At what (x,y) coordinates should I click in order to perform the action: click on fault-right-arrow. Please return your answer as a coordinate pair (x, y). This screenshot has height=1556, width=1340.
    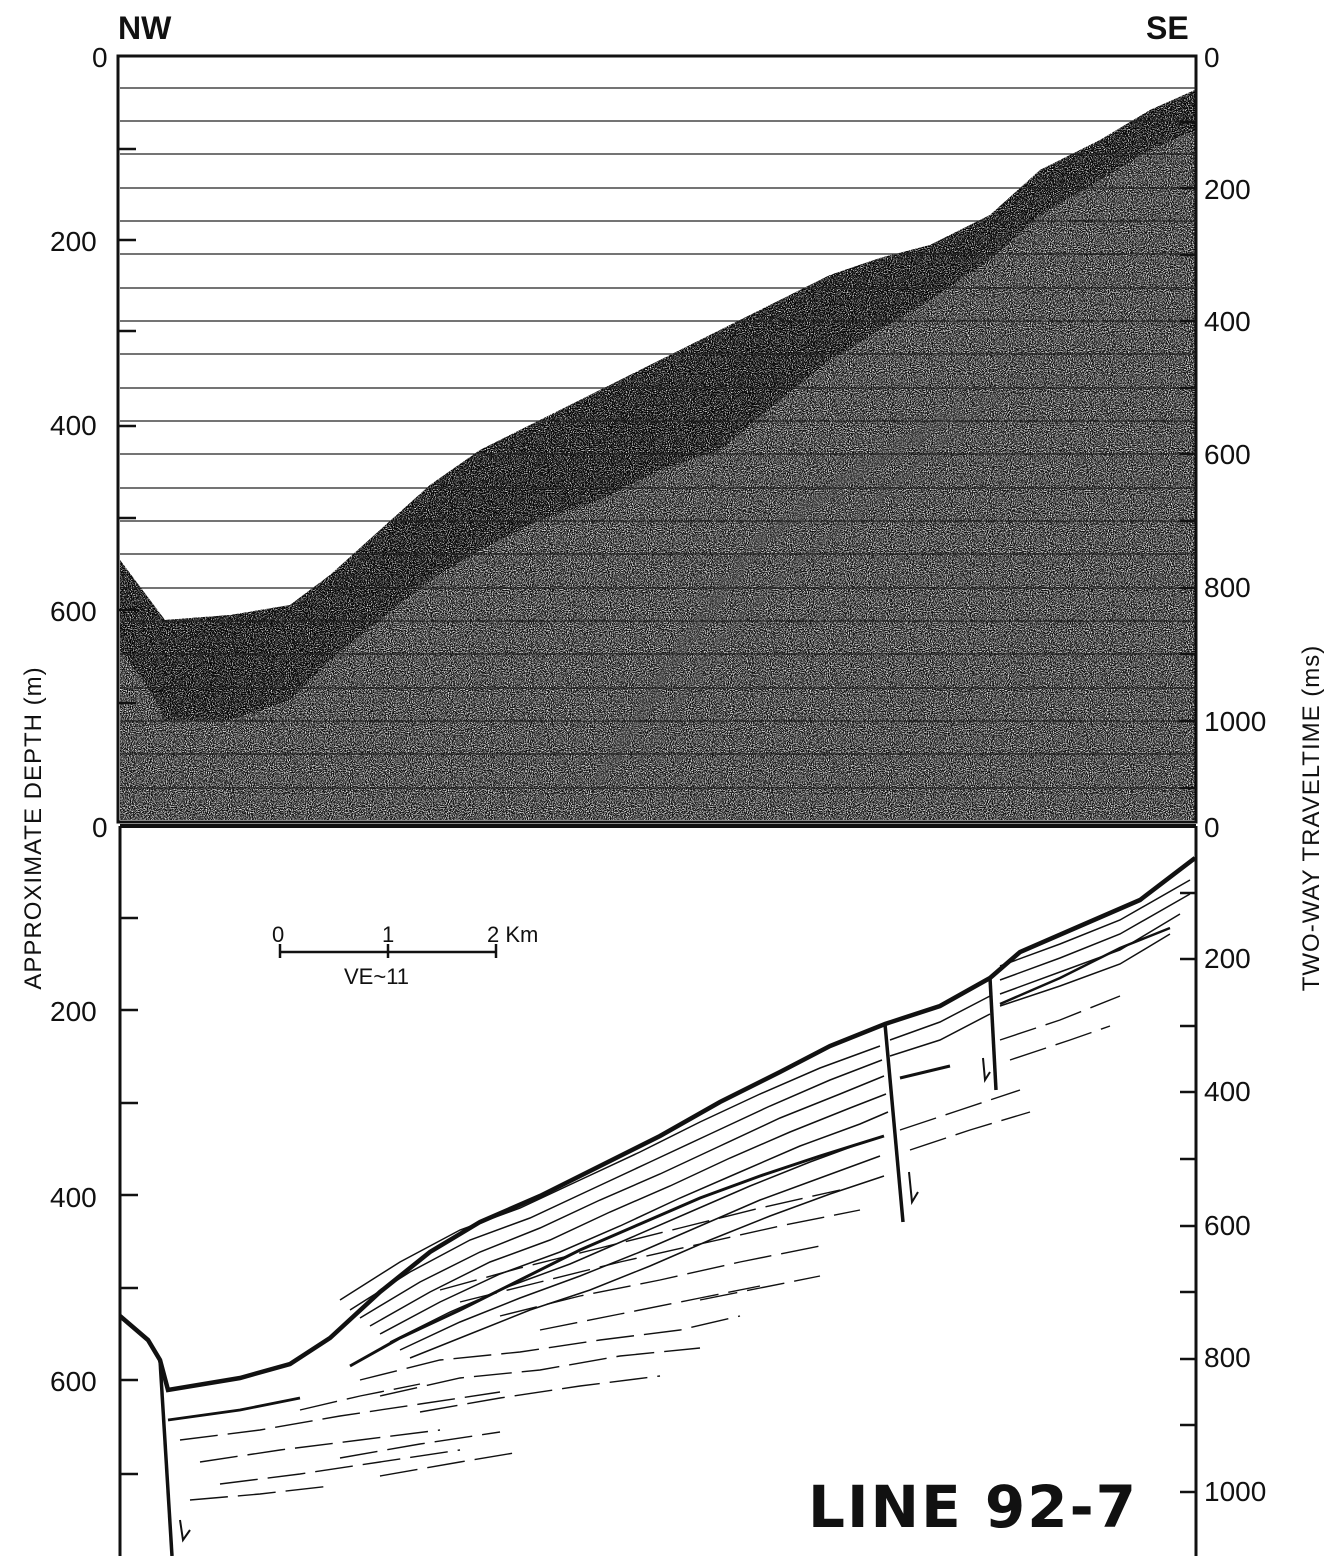
    Looking at the image, I should click on (986, 1070).